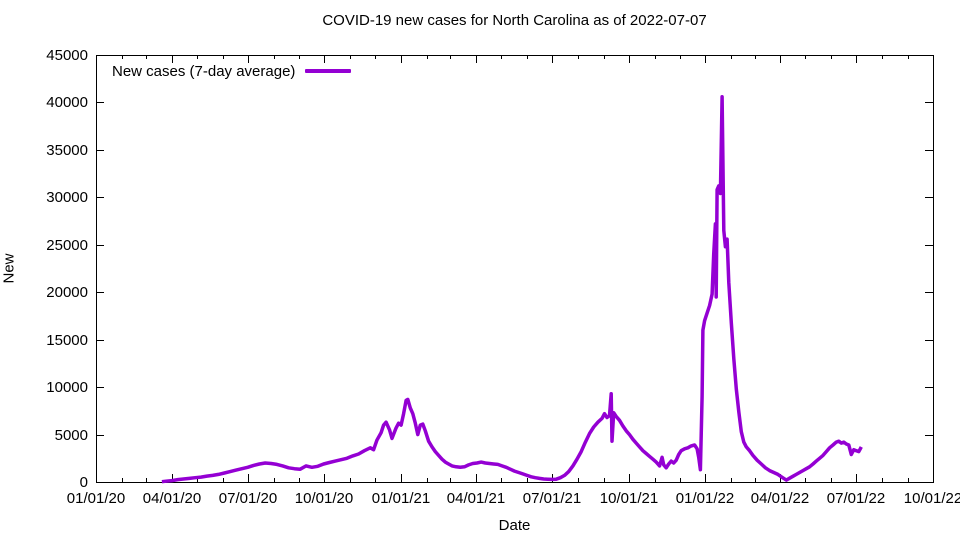 The image size is (960, 540). Describe the element at coordinates (401, 498) in the screenshot. I see `x-tick-label: 01/01/21` at that location.